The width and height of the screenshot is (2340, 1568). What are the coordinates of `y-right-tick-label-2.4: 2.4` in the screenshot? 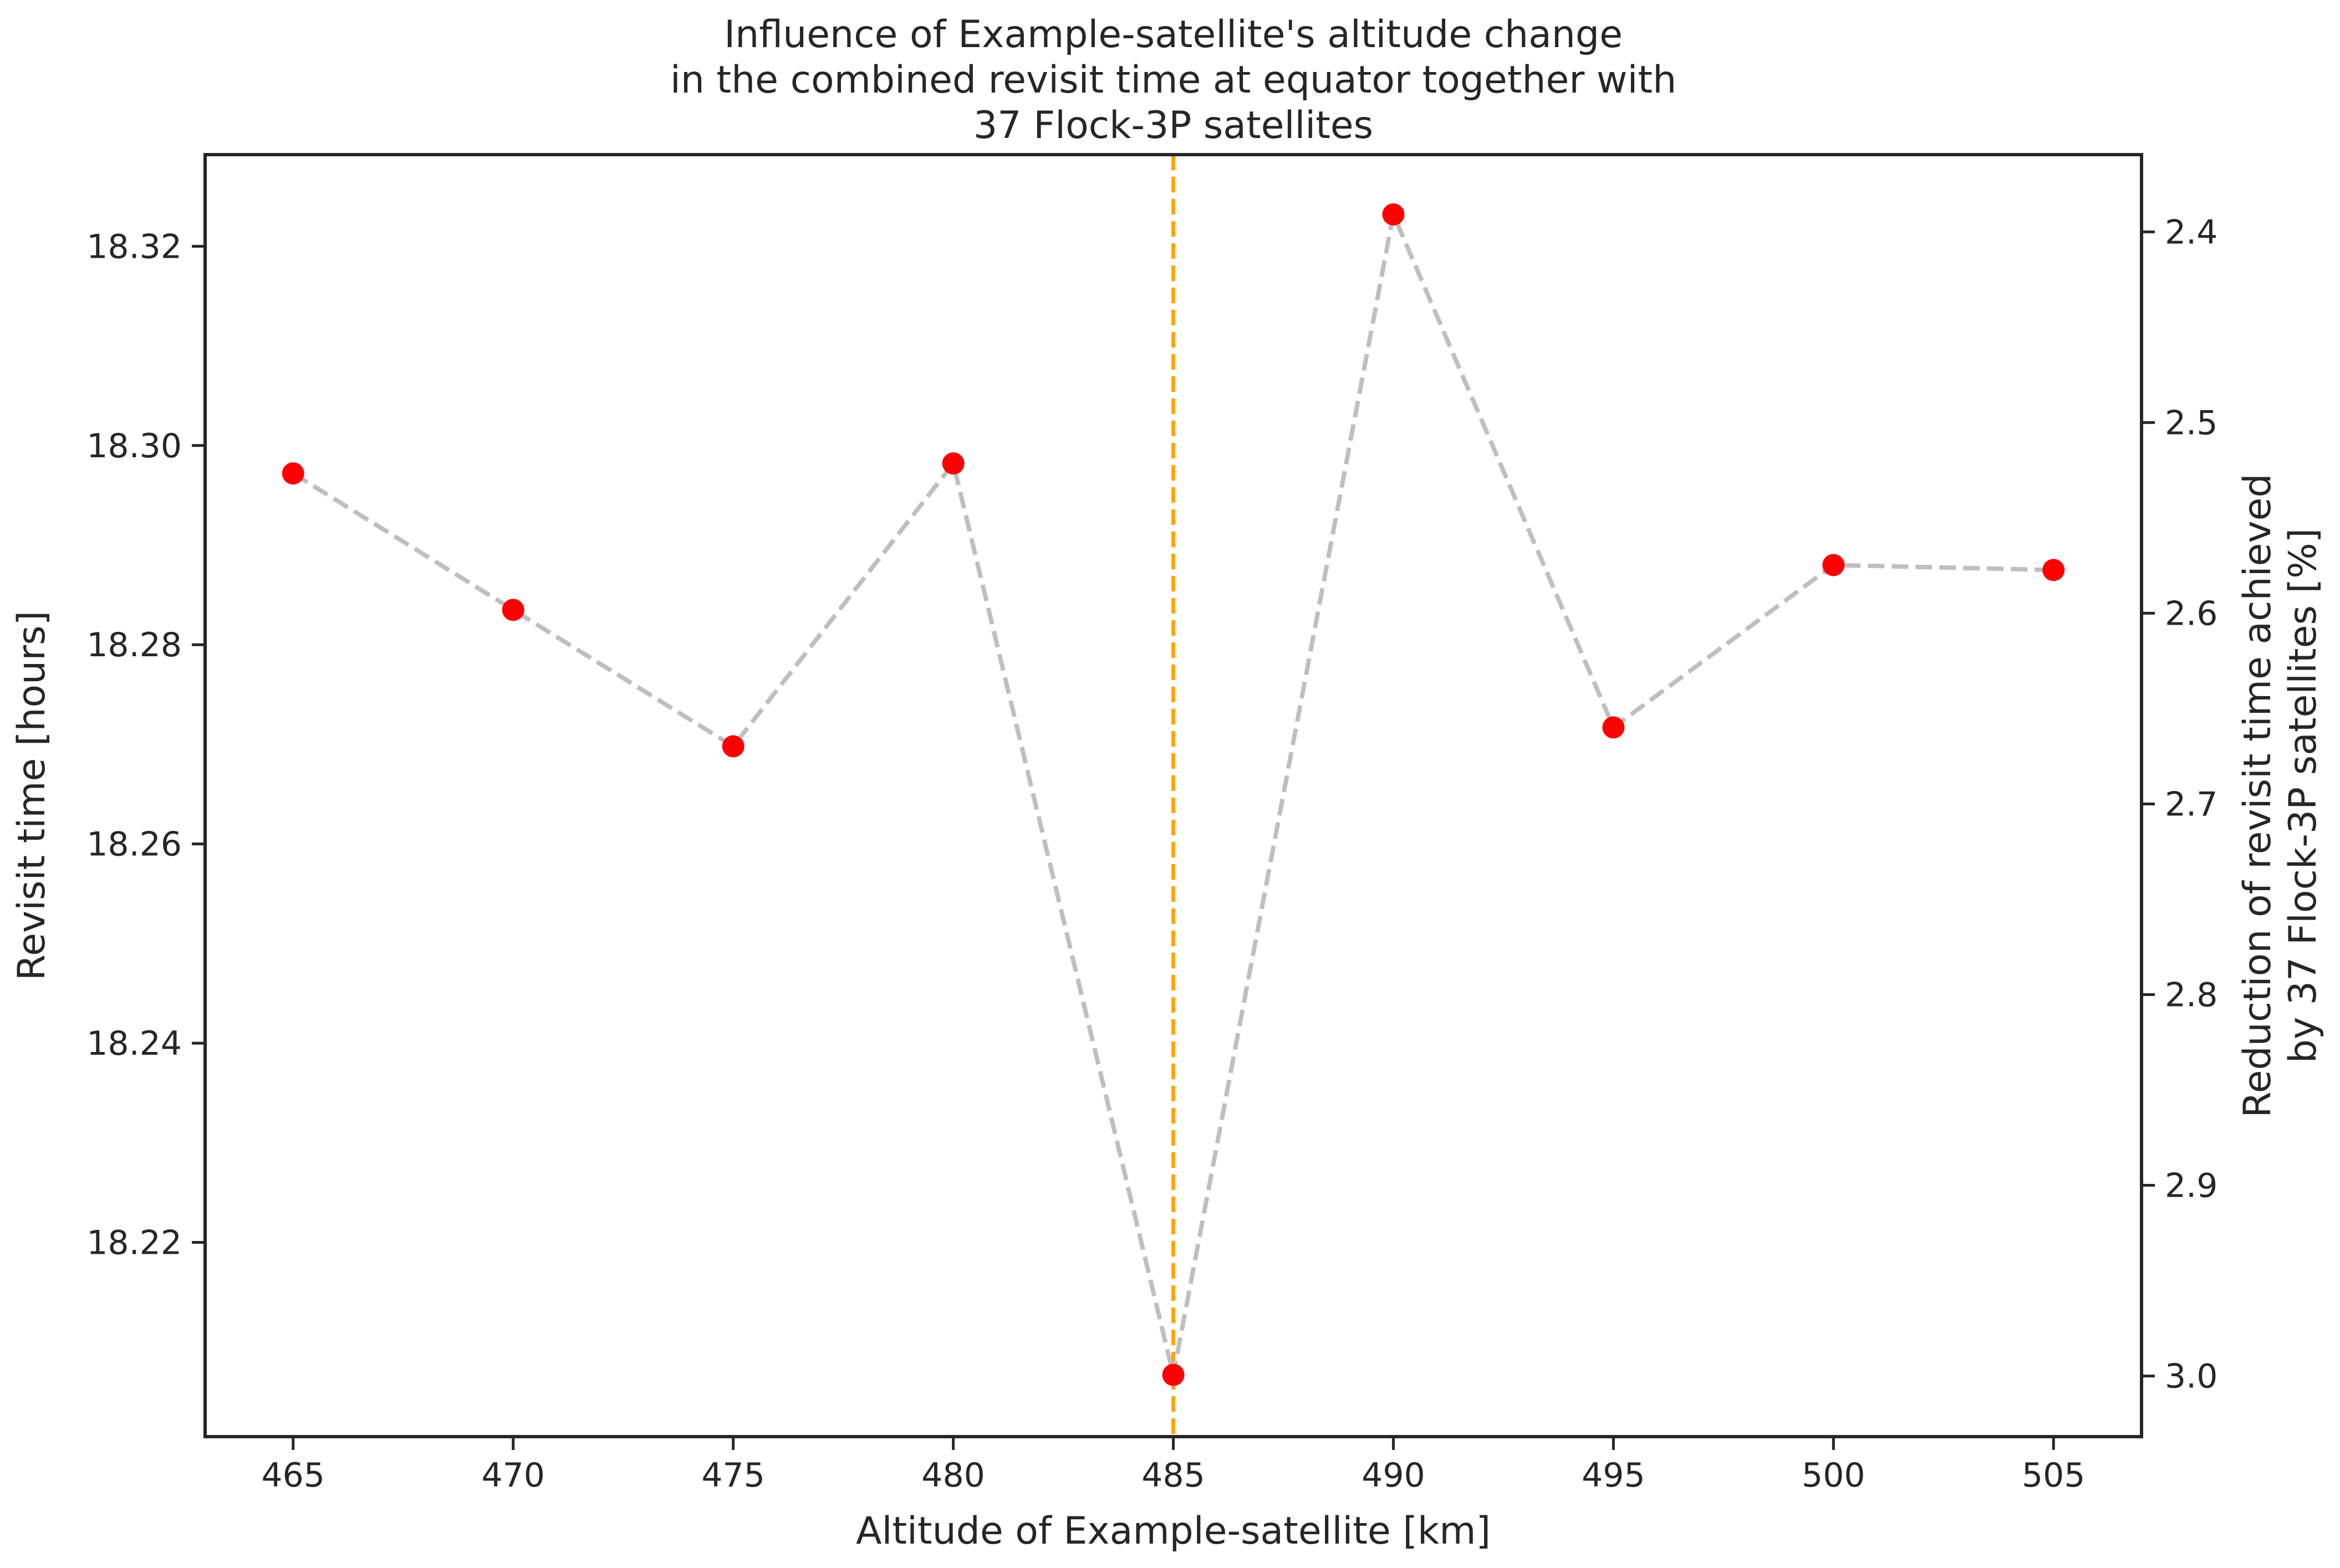 It's located at (2191, 233).